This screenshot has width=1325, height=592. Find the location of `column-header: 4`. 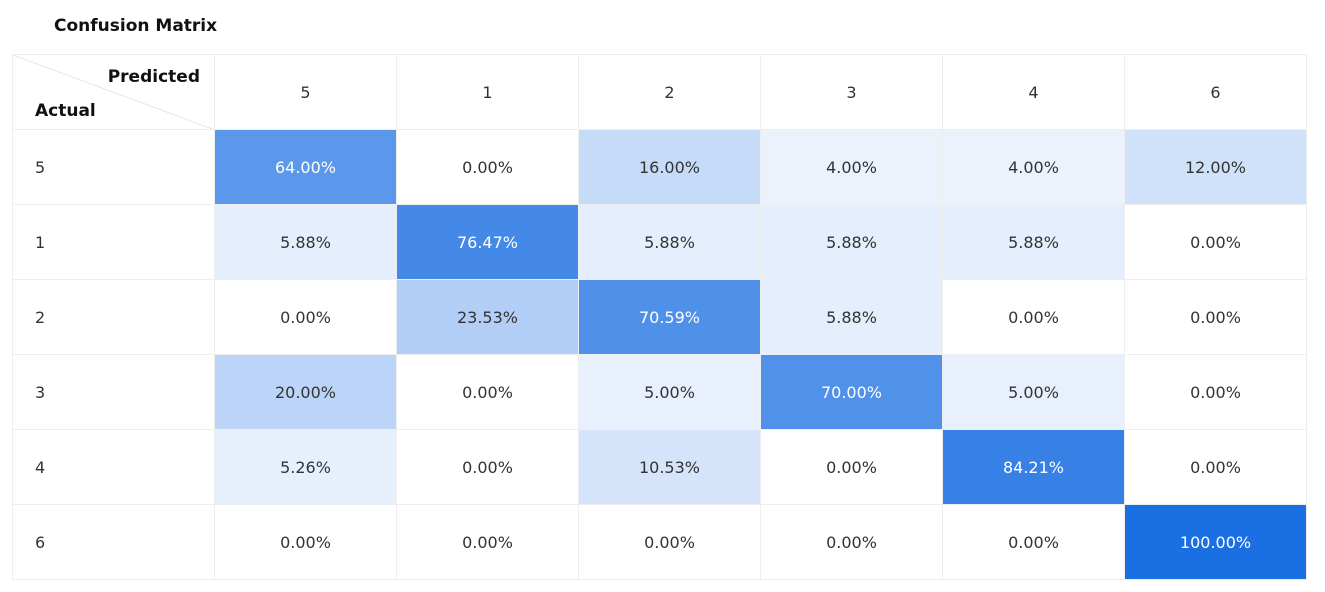

column-header: 4 is located at coordinates (1033, 92).